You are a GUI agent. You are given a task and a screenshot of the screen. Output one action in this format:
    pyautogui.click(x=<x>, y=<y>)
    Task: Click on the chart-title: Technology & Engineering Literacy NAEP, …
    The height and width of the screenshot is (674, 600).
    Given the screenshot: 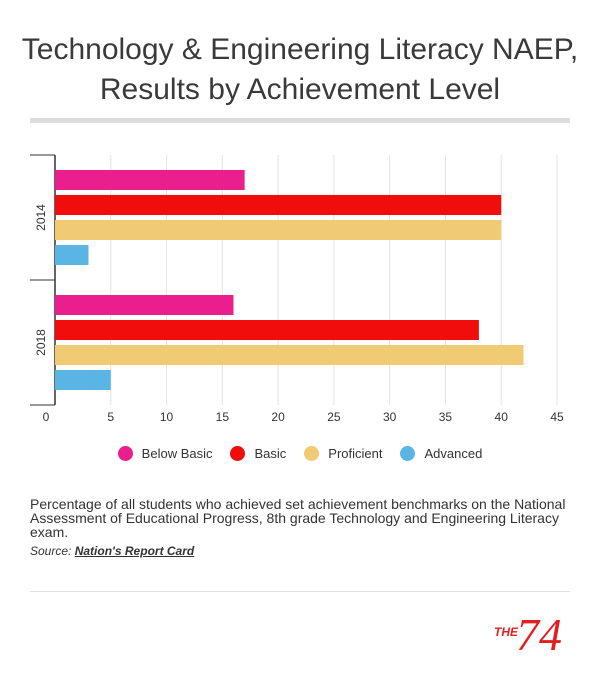 What is the action you would take?
    pyautogui.click(x=300, y=70)
    